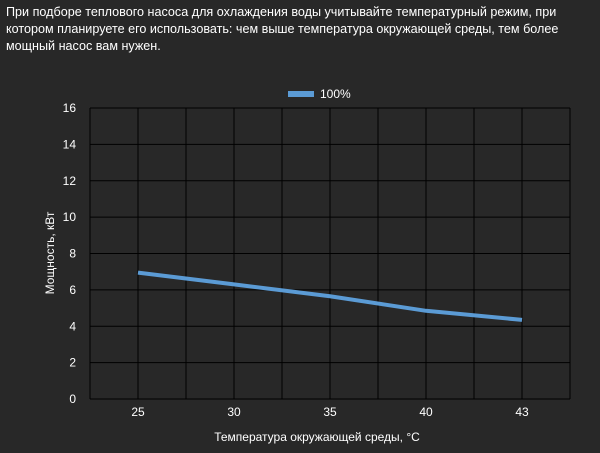 The image size is (600, 453). I want to click on y-tick-labels: 0 2 4 6 8 10 12 14 16, so click(70, 253).